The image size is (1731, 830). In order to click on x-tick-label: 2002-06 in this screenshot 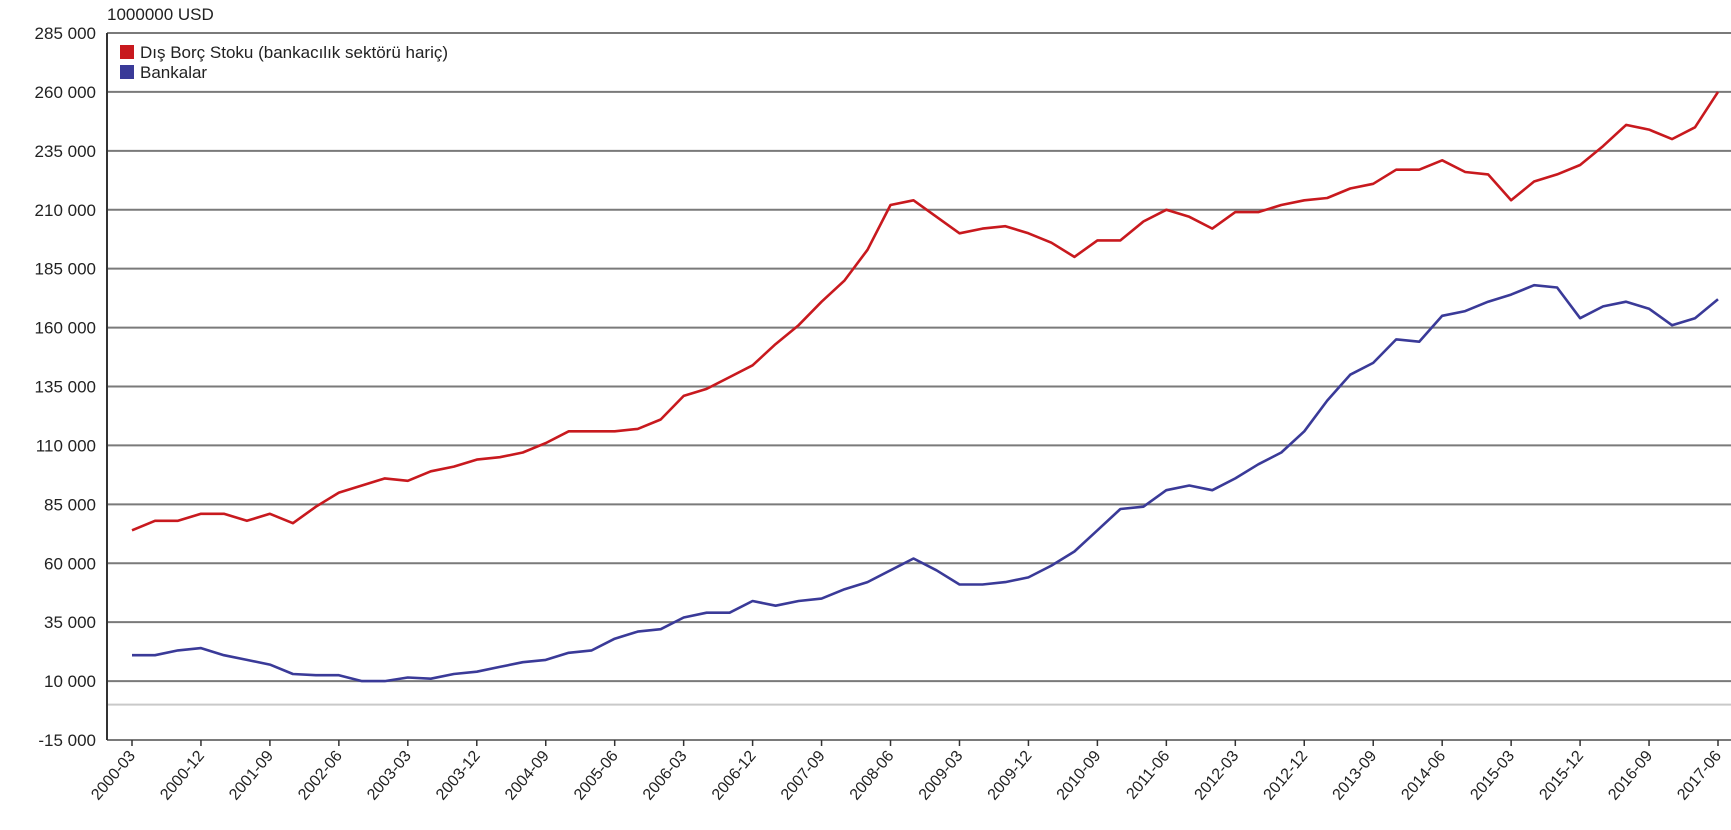, I will do `click(320, 776)`.